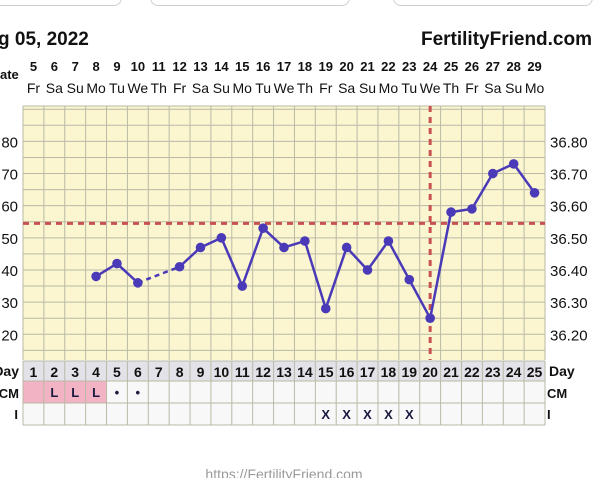  Describe the element at coordinates (159, 275) in the screenshot. I see `temp-line-dashed` at that location.